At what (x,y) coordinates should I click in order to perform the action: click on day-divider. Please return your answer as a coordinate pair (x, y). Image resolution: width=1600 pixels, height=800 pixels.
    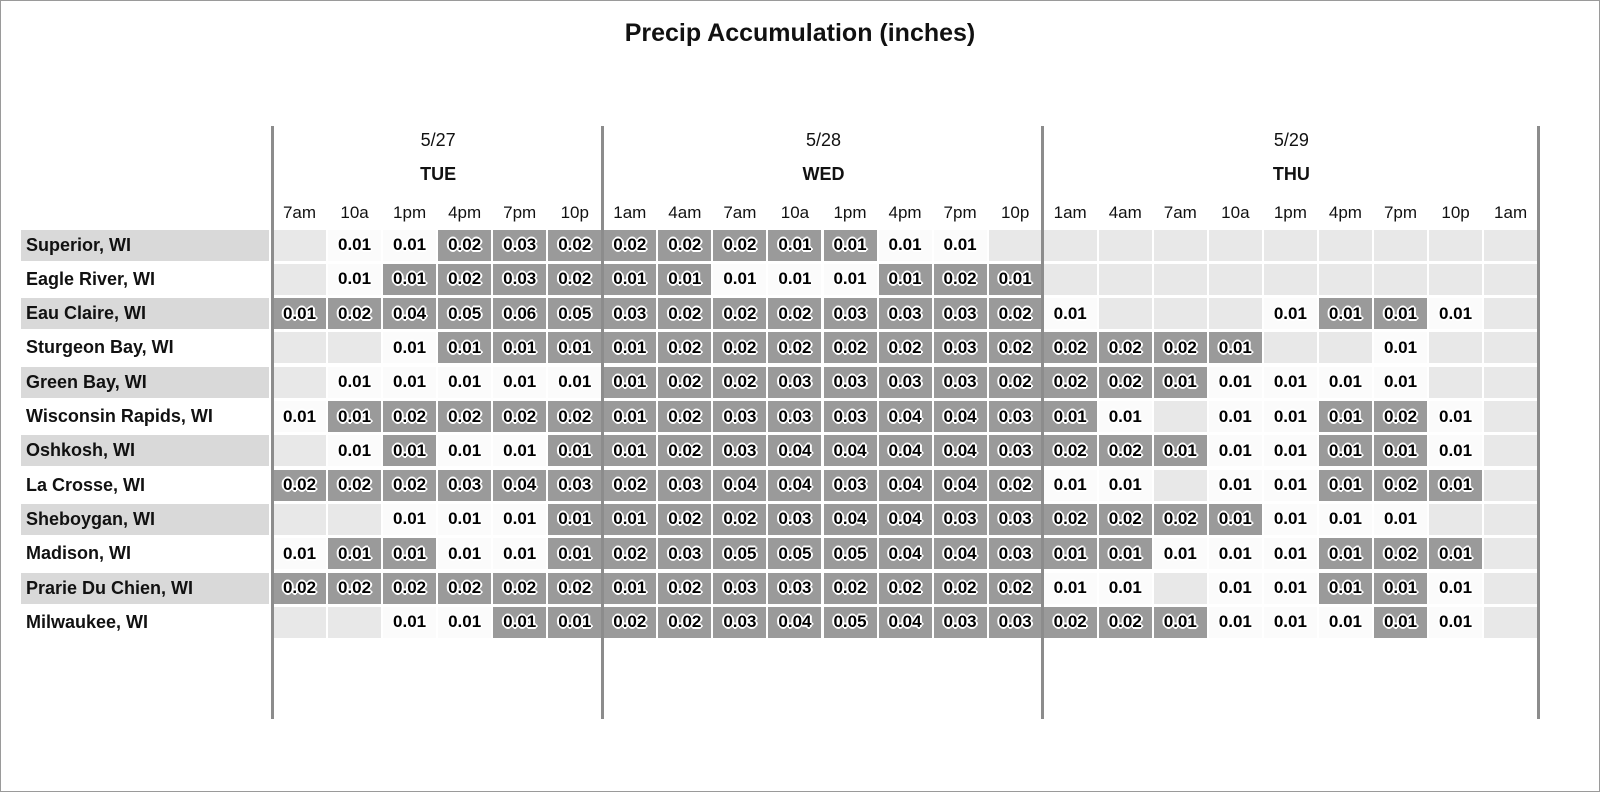
    Looking at the image, I should click on (602, 422).